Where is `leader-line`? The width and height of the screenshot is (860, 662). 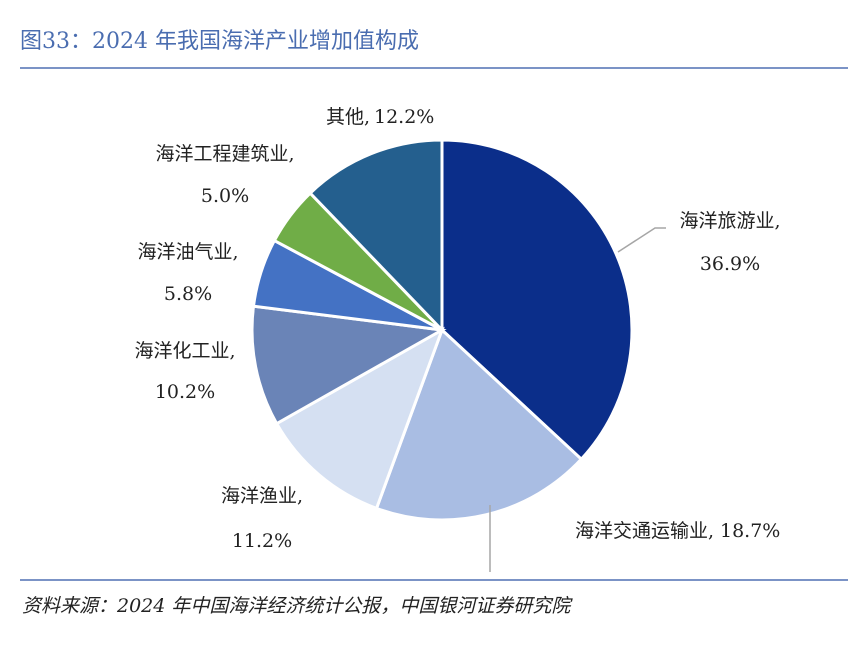 leader-line is located at coordinates (641, 240).